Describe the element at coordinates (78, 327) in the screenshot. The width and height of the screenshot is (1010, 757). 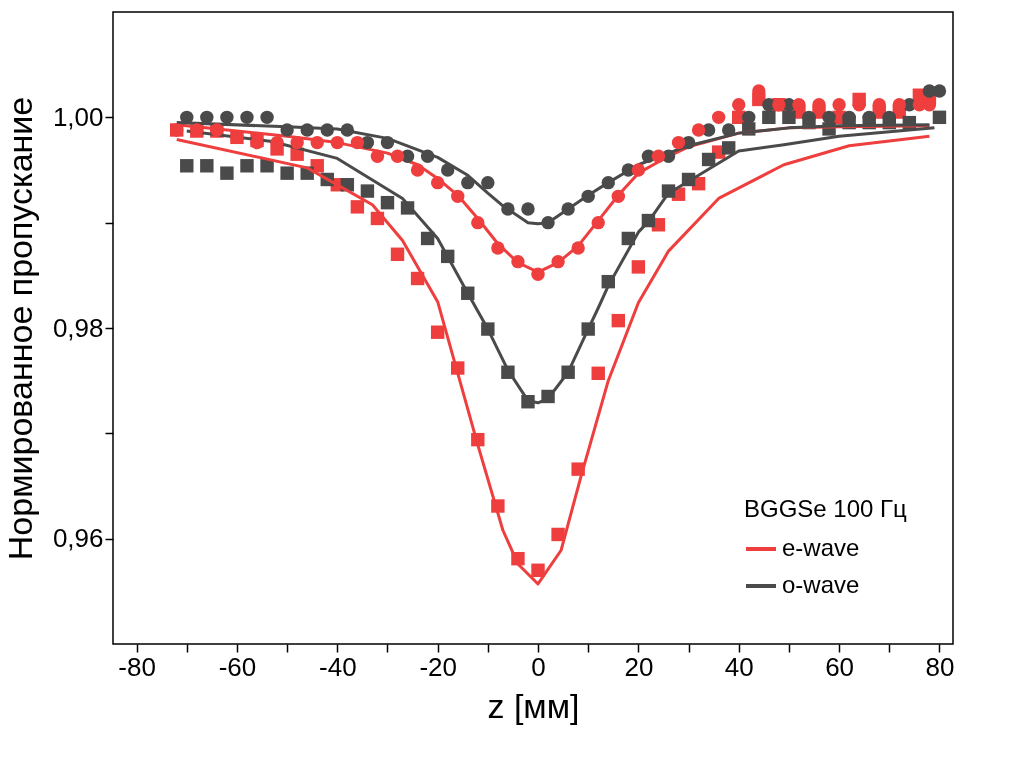
I see `y-tick-label: 0,98` at that location.